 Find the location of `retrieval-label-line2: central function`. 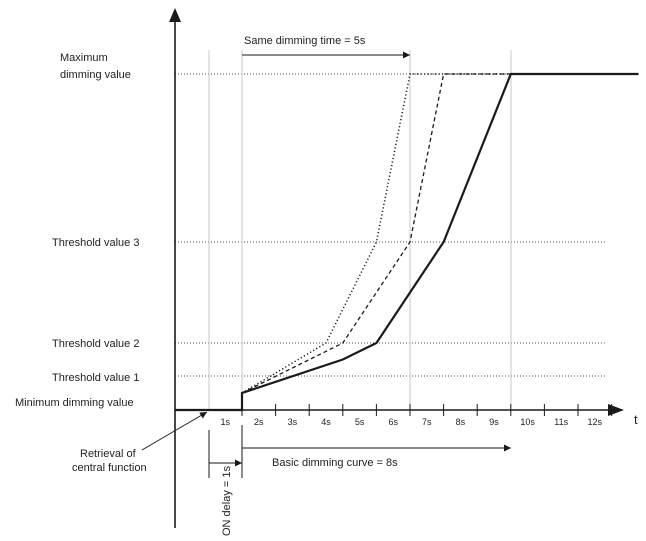

retrieval-label-line2: central function is located at coordinates (109, 468).